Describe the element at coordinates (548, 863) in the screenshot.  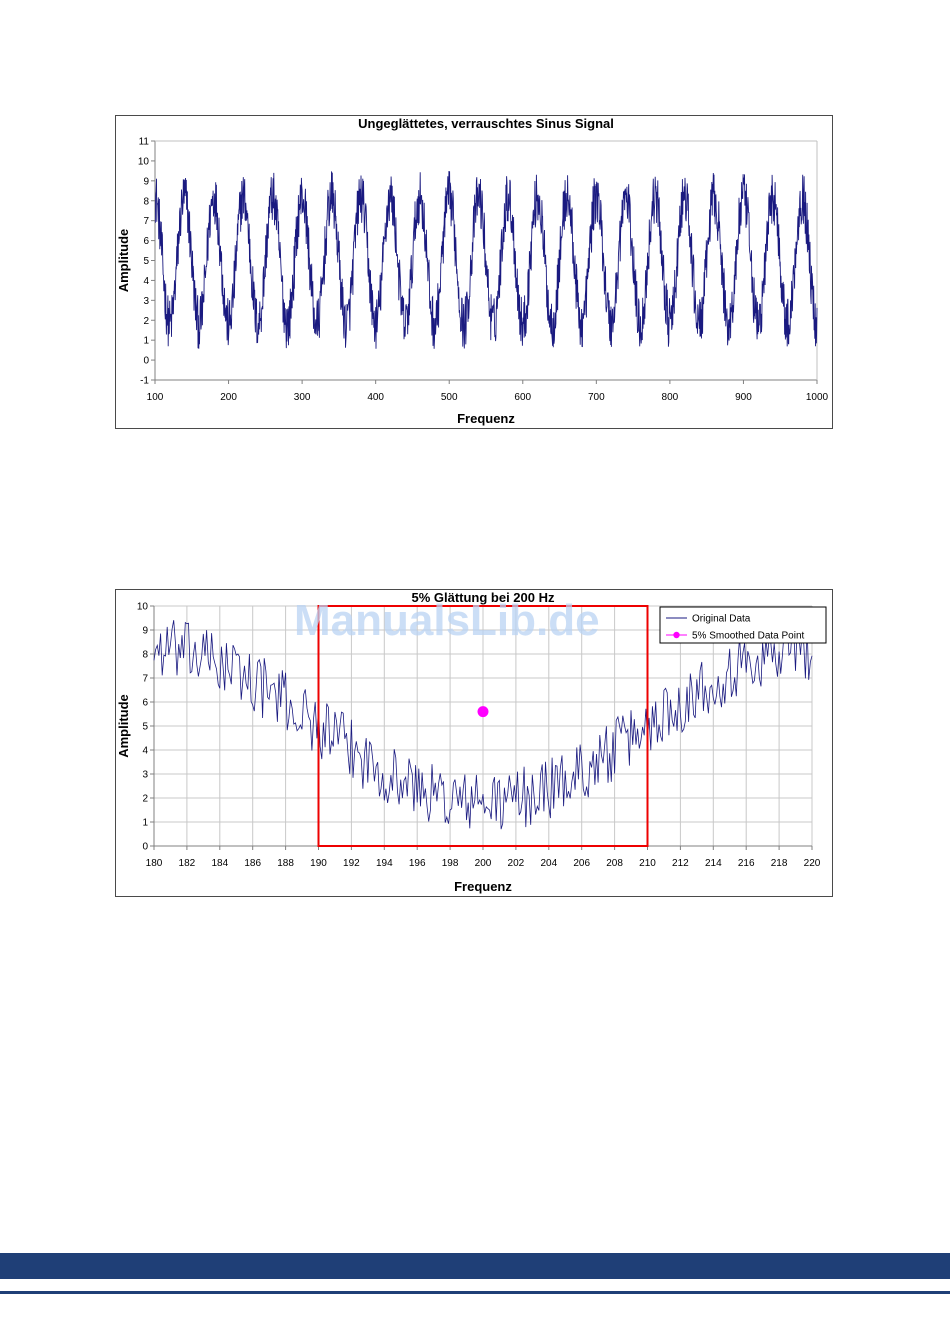
I see `chart-2-x-tick-label: 204` at that location.